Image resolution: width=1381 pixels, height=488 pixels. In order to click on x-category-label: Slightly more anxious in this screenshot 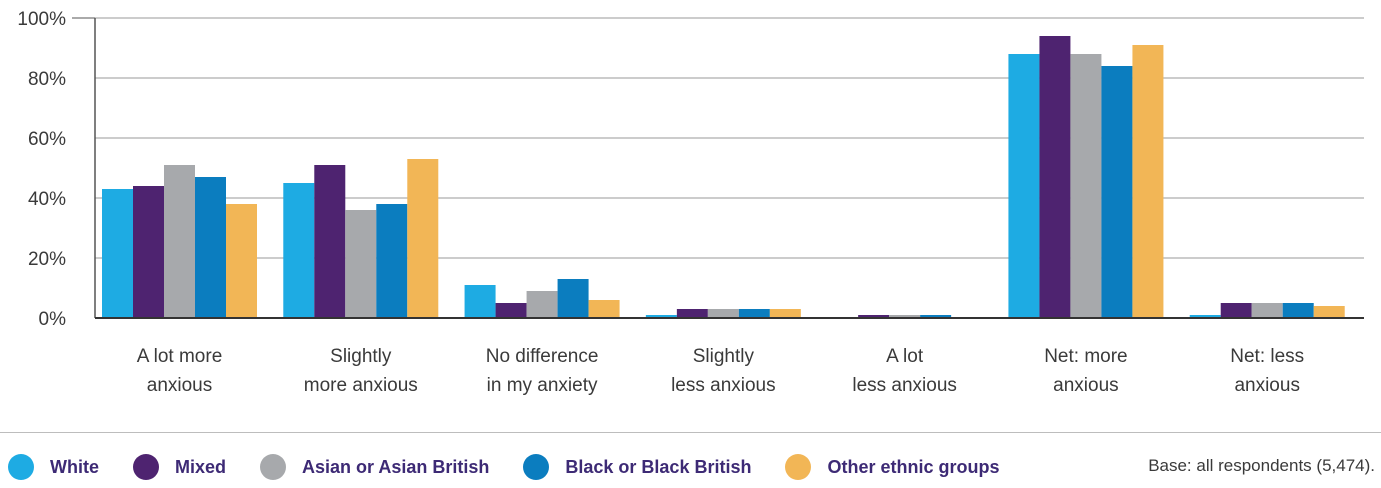, I will do `click(361, 371)`.